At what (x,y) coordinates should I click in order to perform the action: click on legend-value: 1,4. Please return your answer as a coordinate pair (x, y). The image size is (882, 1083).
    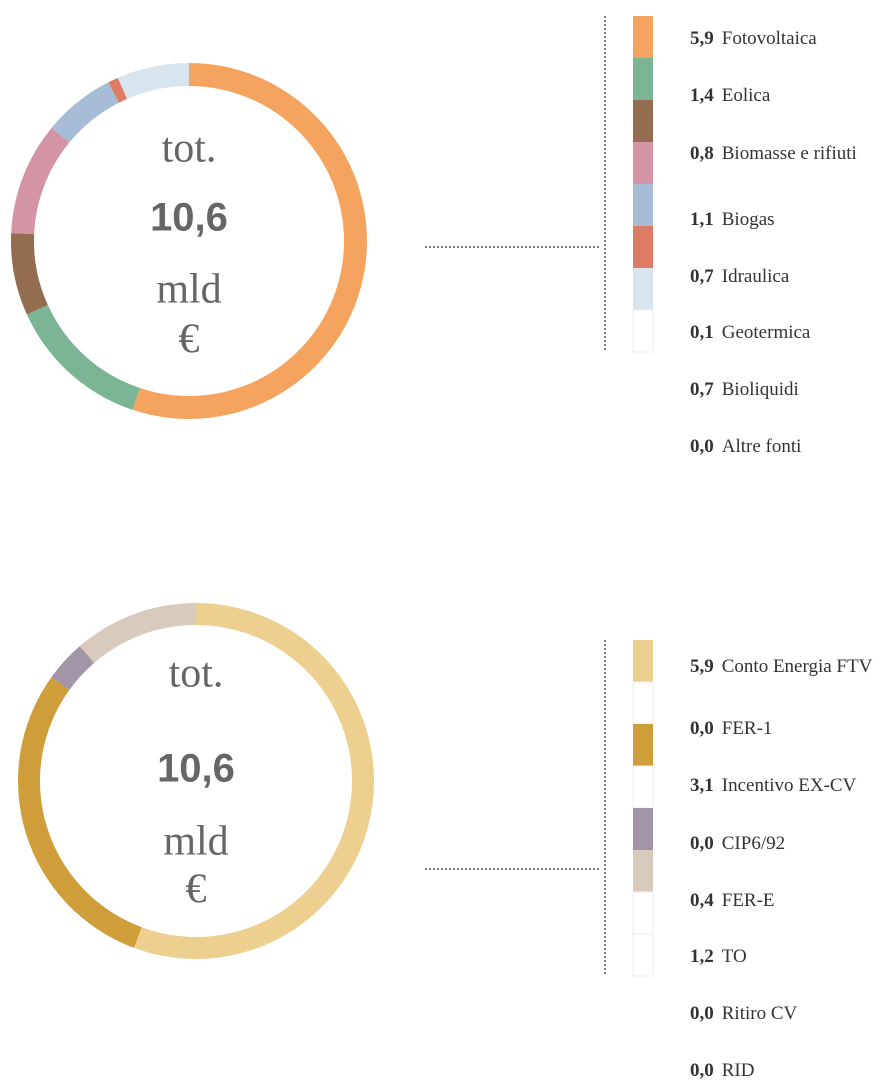
    Looking at the image, I should click on (702, 95).